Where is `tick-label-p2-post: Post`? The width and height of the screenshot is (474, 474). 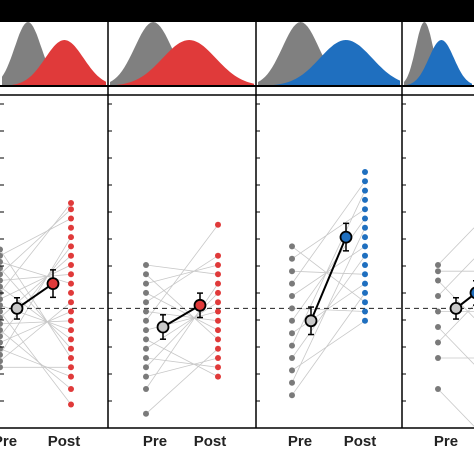 tick-label-p2-post: Post is located at coordinates (210, 441).